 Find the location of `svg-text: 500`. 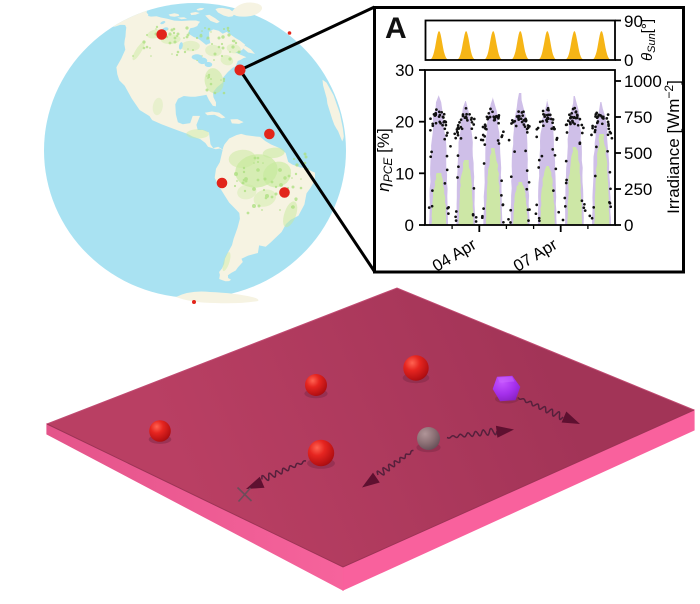

svg-text: 500 is located at coordinates (638, 153).